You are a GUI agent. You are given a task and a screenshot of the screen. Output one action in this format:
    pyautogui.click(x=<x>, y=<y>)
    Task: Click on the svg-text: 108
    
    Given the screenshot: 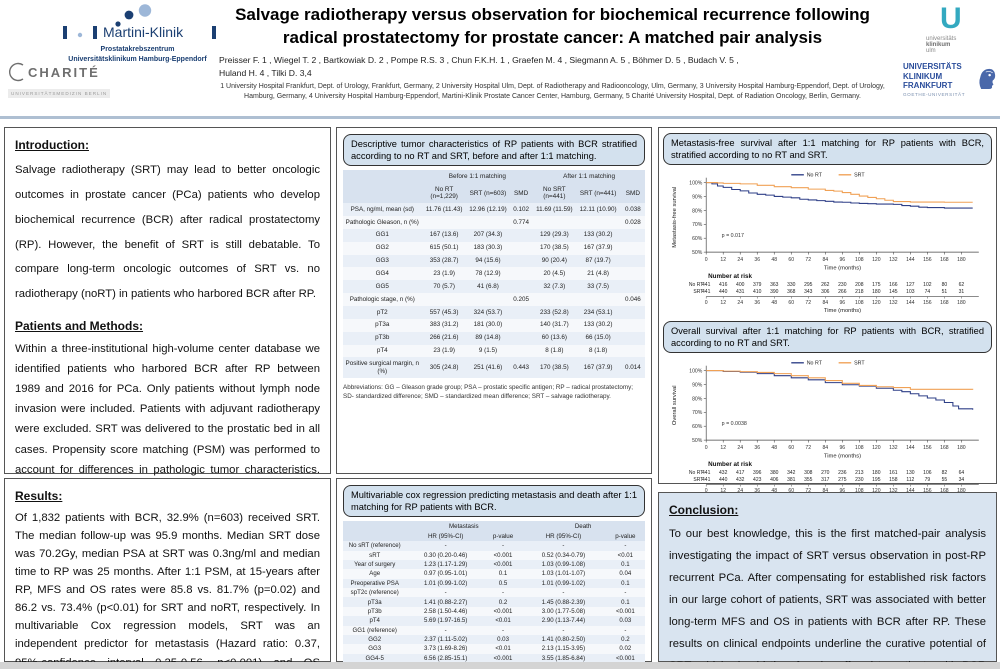 What is the action you would take?
    pyautogui.click(x=859, y=491)
    